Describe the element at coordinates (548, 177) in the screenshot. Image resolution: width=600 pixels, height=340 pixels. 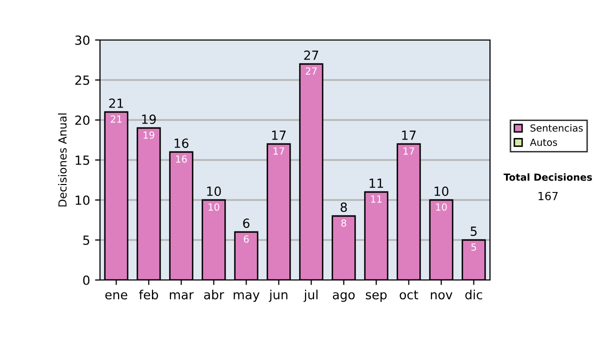
I see `text: Total Decisiones` at that location.